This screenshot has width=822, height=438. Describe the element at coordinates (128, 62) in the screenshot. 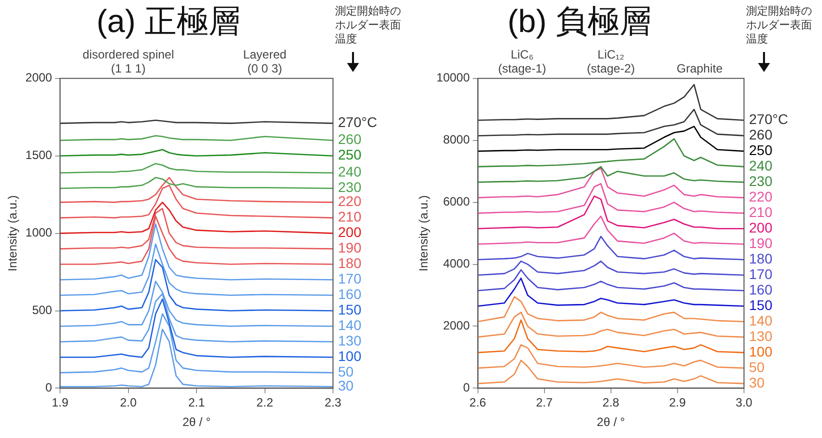

I see `text: disordered spinel (1 1 1)` at that location.